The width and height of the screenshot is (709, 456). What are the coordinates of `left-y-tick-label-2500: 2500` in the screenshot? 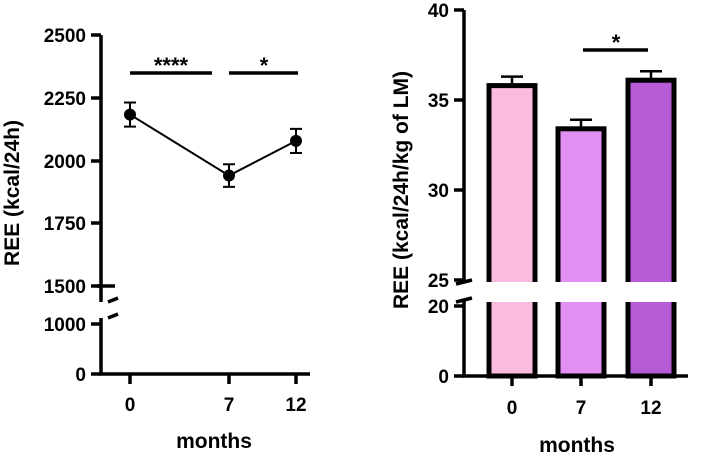 It's located at (65, 36).